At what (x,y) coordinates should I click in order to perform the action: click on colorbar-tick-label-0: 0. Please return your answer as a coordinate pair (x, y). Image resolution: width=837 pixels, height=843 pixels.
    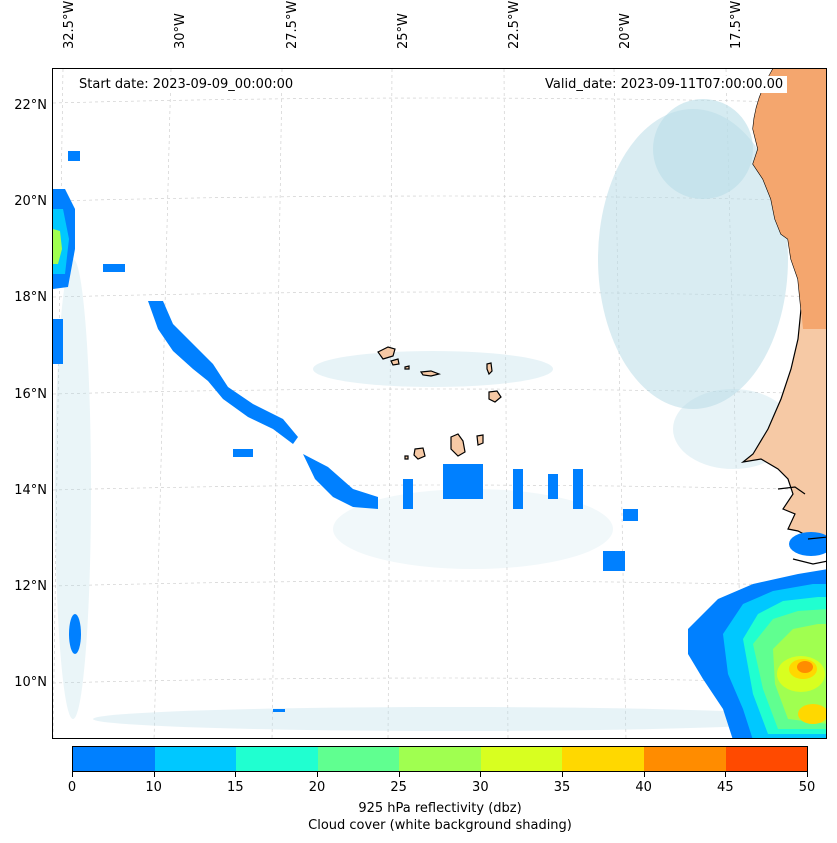
    Looking at the image, I should click on (72, 787).